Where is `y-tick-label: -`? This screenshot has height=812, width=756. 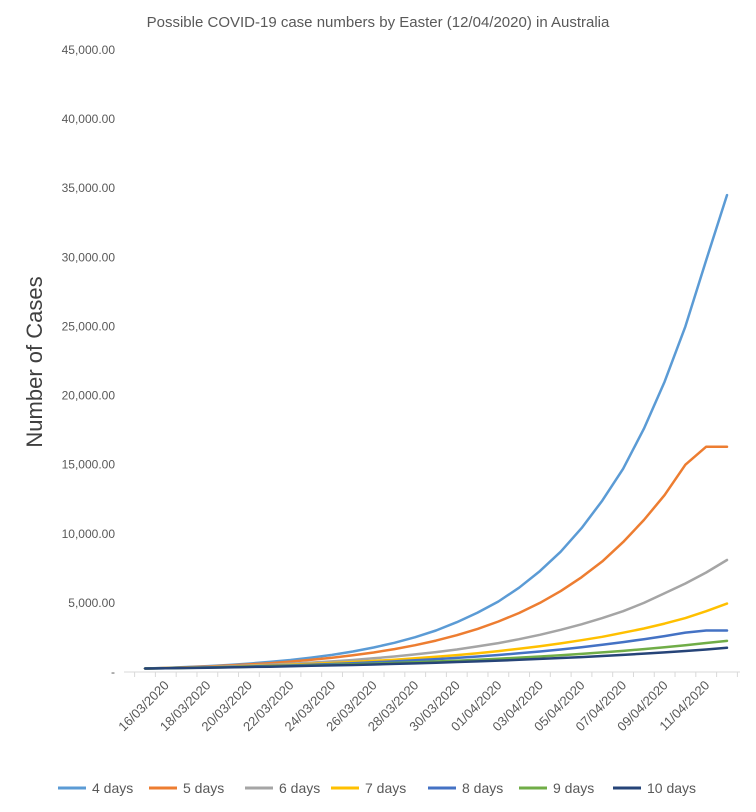
y-tick-label: - is located at coordinates (113, 672).